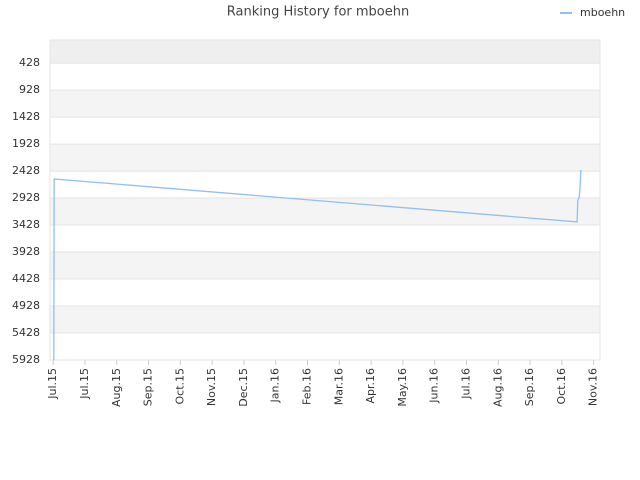 The height and width of the screenshot is (480, 640). I want to click on x-tick-label: Sep.16, so click(529, 387).